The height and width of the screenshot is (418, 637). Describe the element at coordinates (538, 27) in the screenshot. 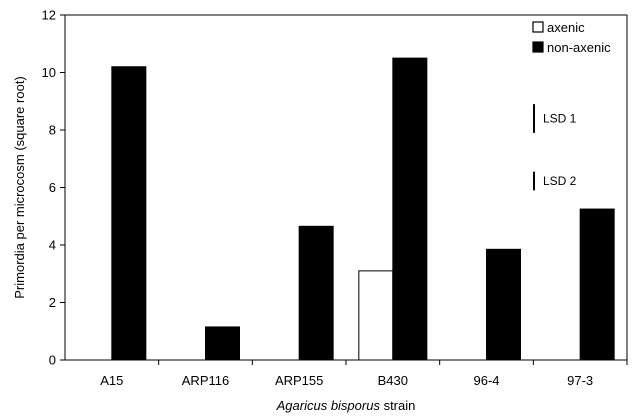

I see `legend-swatch-axenic` at that location.